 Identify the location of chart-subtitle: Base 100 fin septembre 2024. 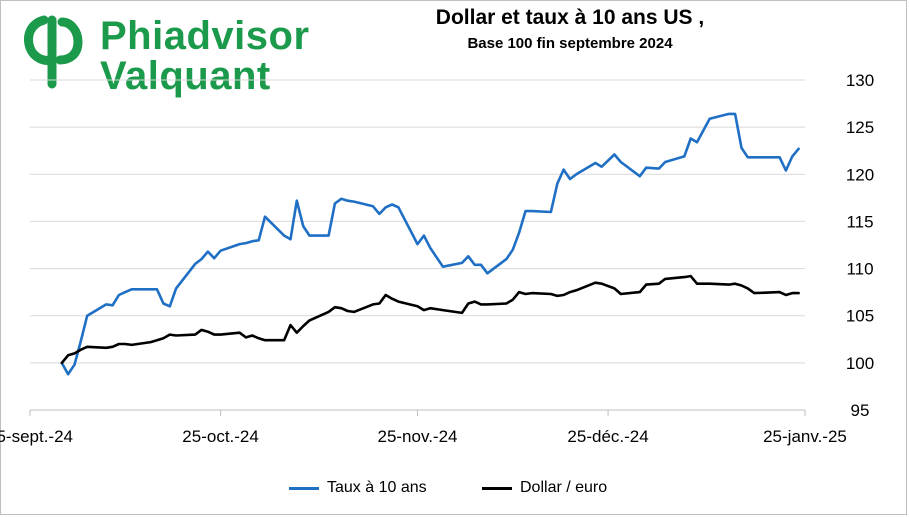
(570, 43).